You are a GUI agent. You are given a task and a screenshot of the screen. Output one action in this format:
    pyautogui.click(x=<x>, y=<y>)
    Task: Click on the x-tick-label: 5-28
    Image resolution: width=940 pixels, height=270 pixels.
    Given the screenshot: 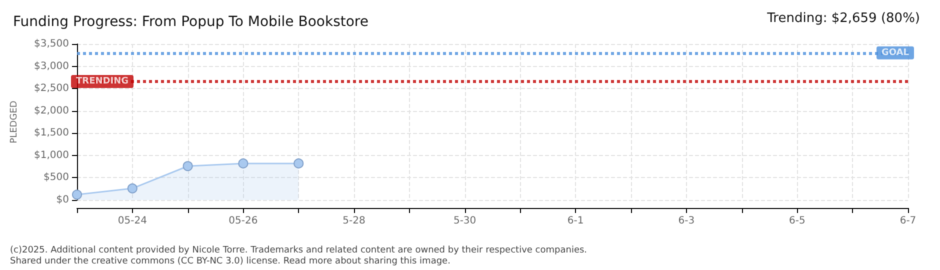 What is the action you would take?
    pyautogui.click(x=354, y=221)
    